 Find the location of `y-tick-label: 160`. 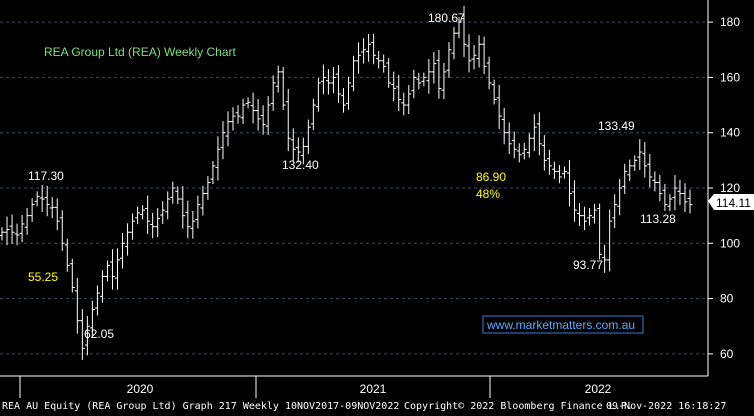

y-tick-label: 160 is located at coordinates (730, 77).